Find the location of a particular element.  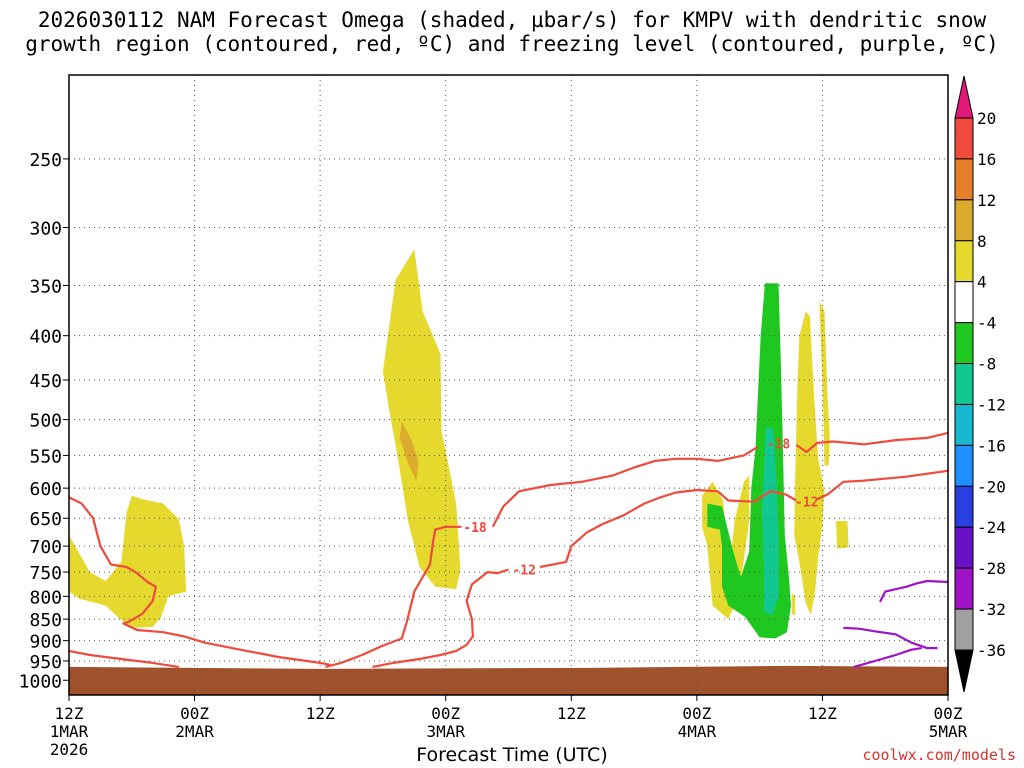

x-tick-date-60: 4MAR is located at coordinates (697, 731).